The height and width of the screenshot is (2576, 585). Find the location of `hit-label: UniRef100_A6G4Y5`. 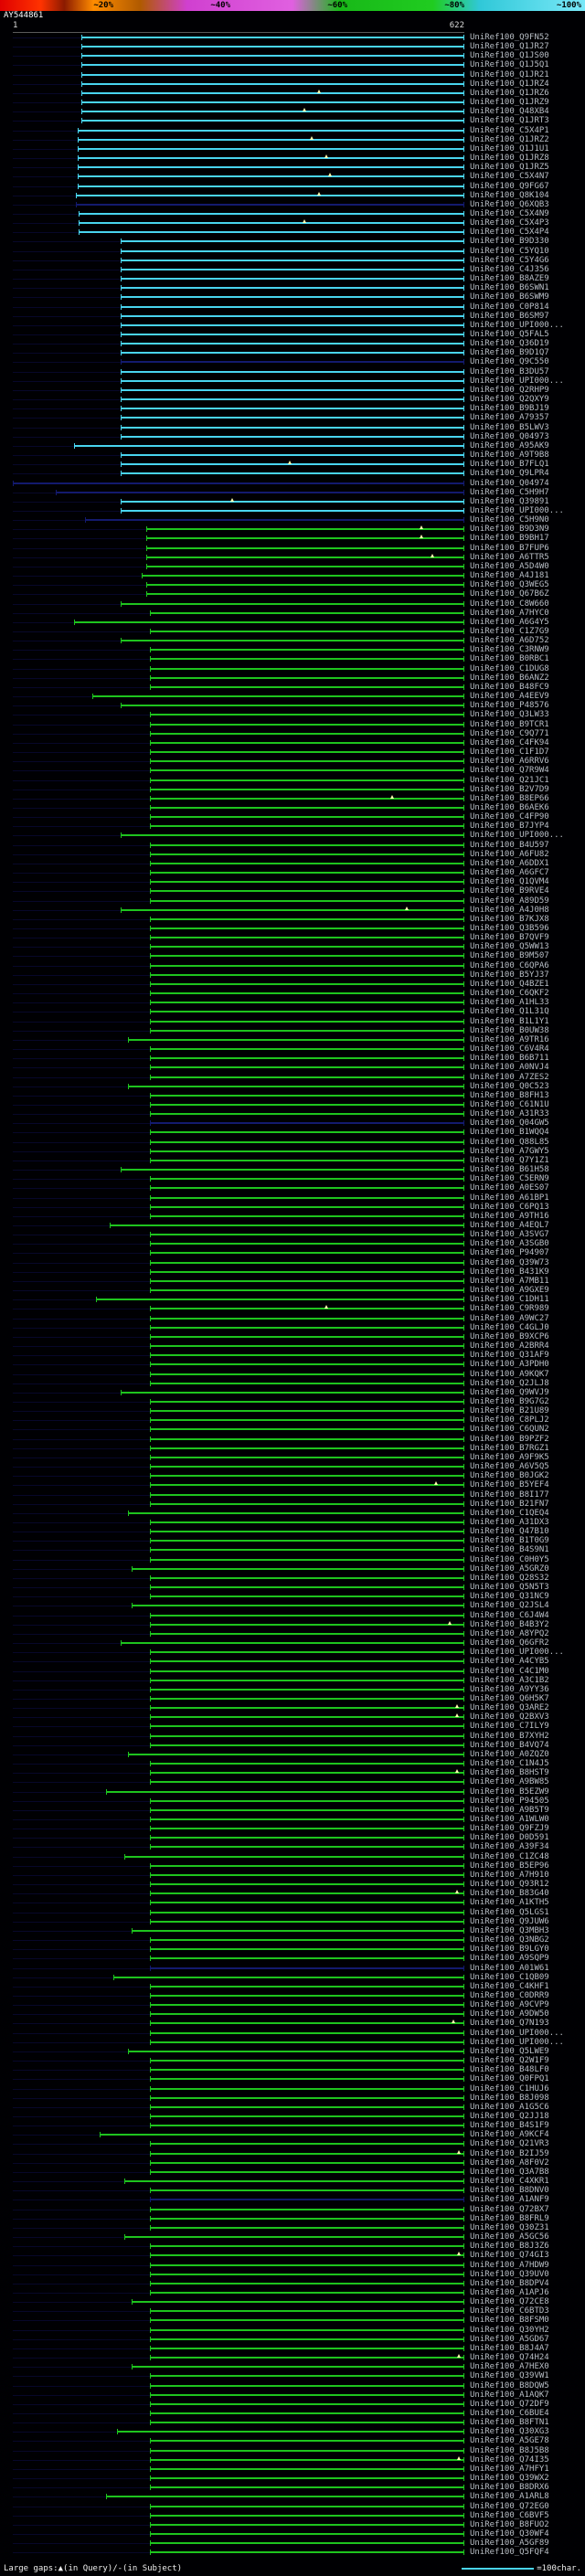

hit-label: UniRef100_A6G4Y5 is located at coordinates (510, 622).